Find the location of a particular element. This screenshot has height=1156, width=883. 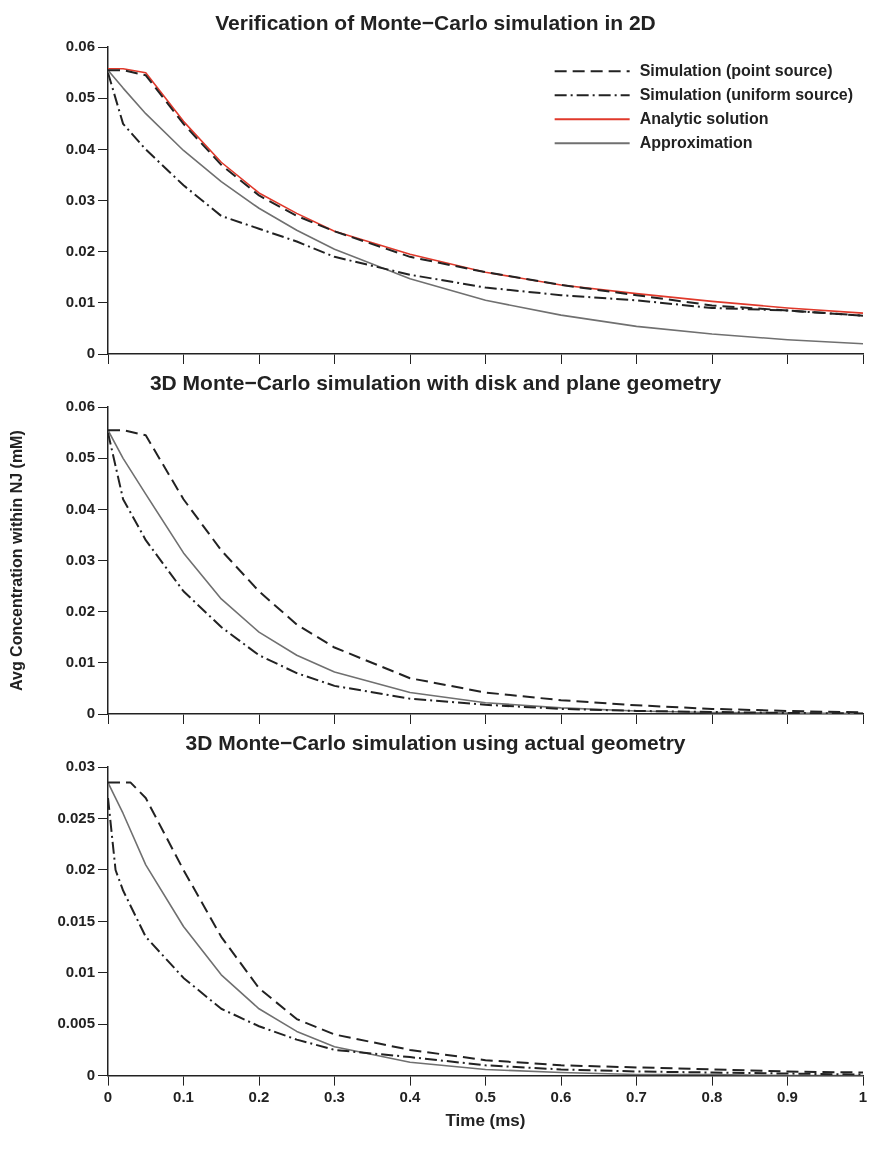

y-tick-label: 0.015 is located at coordinates (76, 920).